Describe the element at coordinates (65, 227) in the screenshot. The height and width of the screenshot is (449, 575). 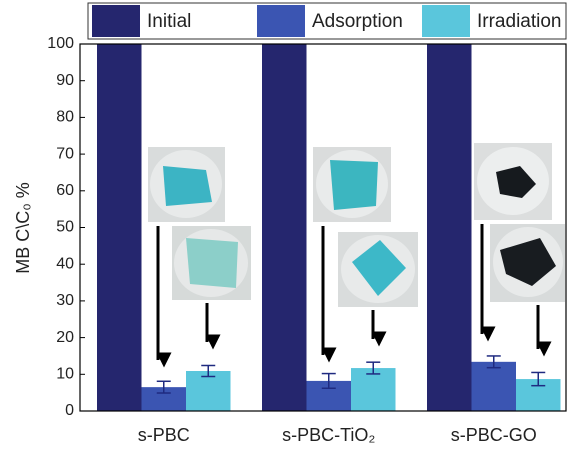
I see `y-tick-label: 50` at that location.